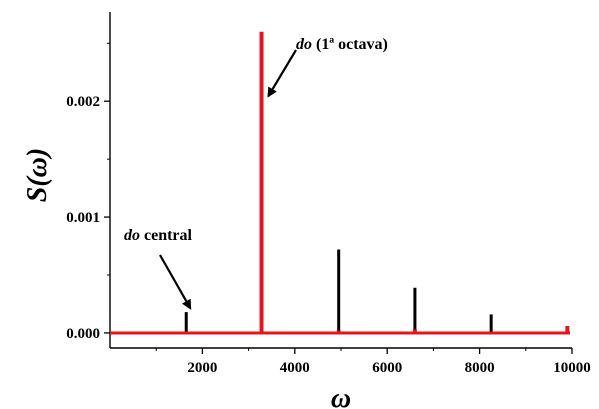 This screenshot has width=599, height=409. What do you see at coordinates (341, 396) in the screenshot?
I see `x-axis-title: ω` at bounding box center [341, 396].